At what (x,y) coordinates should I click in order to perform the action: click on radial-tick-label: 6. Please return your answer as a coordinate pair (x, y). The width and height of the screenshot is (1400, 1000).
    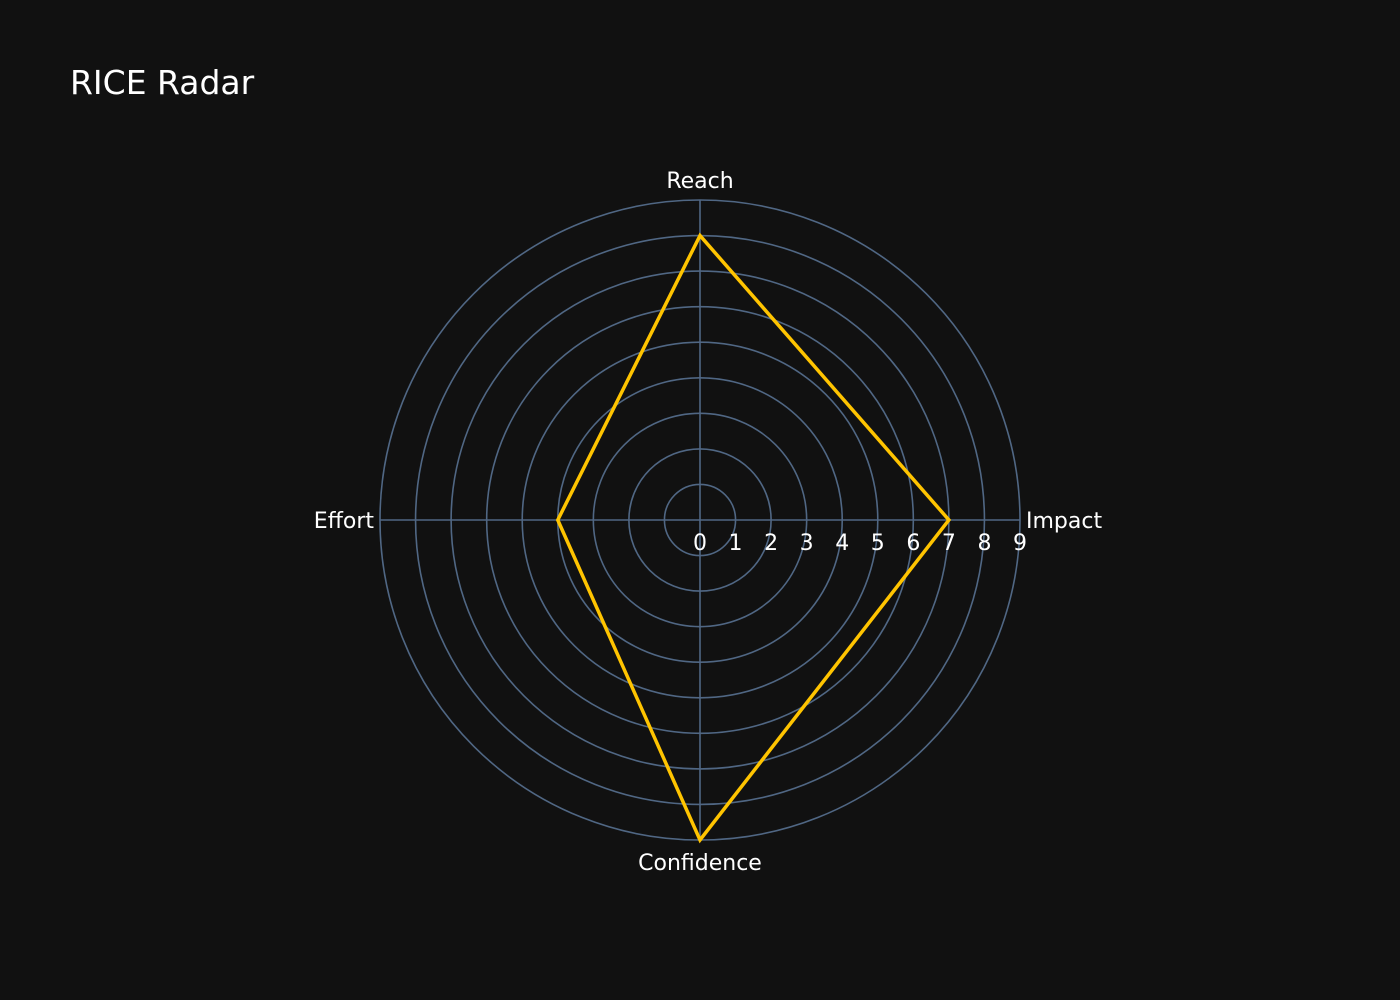
    Looking at the image, I should click on (913, 543).